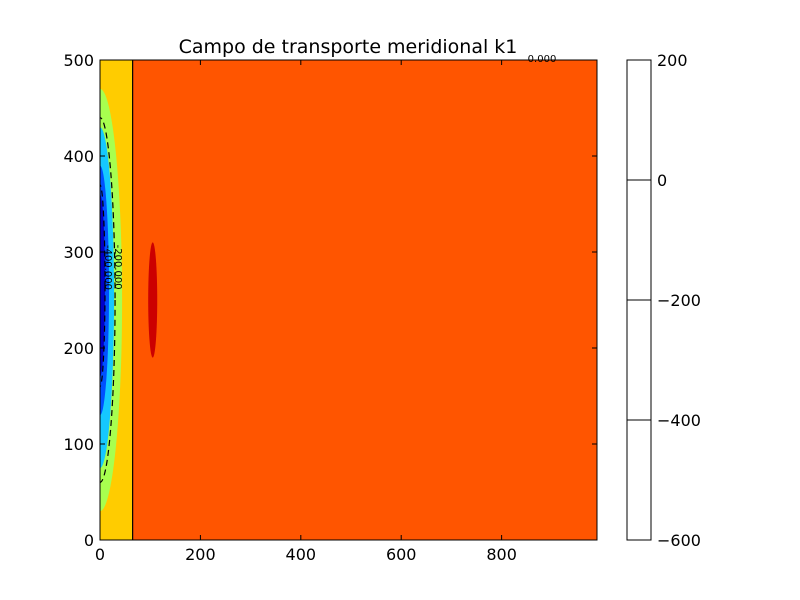 This screenshot has width=800, height=600. I want to click on y-tick-label-3: 300, so click(78, 252).